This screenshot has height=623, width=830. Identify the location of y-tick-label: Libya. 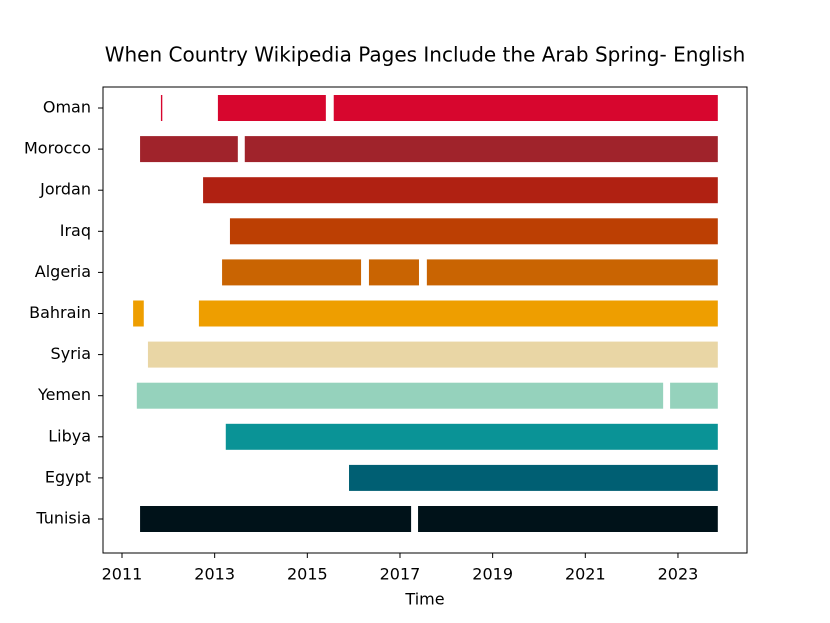
(69, 435).